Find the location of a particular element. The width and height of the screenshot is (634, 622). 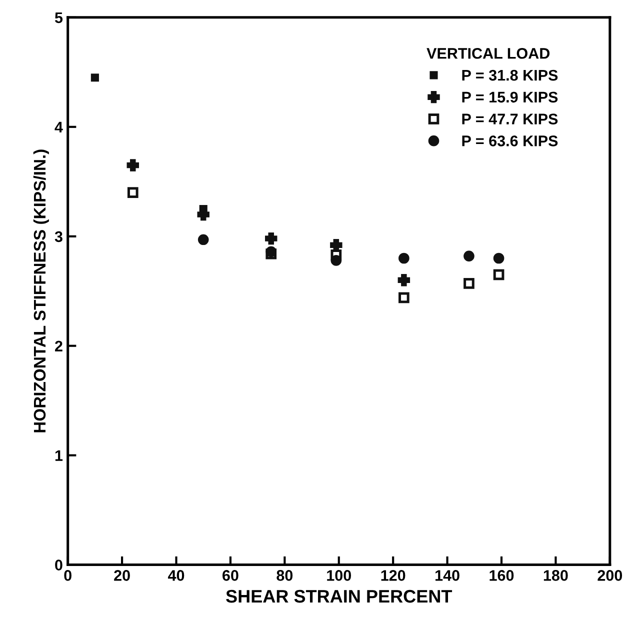

x-tick-label: 180 is located at coordinates (556, 575).